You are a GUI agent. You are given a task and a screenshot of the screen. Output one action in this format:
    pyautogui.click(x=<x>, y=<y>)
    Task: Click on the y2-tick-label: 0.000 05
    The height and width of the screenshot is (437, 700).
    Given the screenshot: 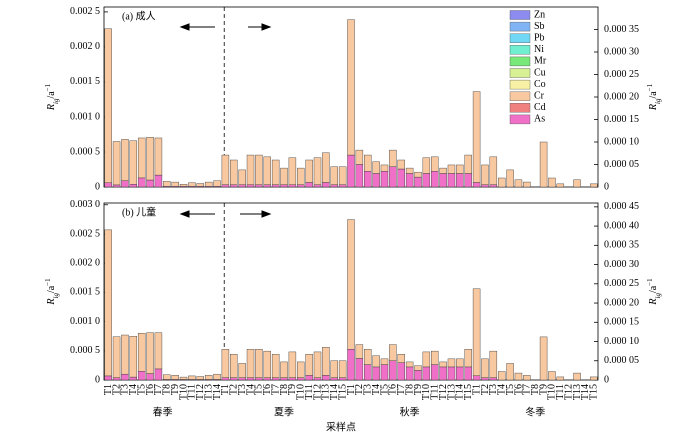 What is the action you would take?
    pyautogui.click(x=621, y=164)
    